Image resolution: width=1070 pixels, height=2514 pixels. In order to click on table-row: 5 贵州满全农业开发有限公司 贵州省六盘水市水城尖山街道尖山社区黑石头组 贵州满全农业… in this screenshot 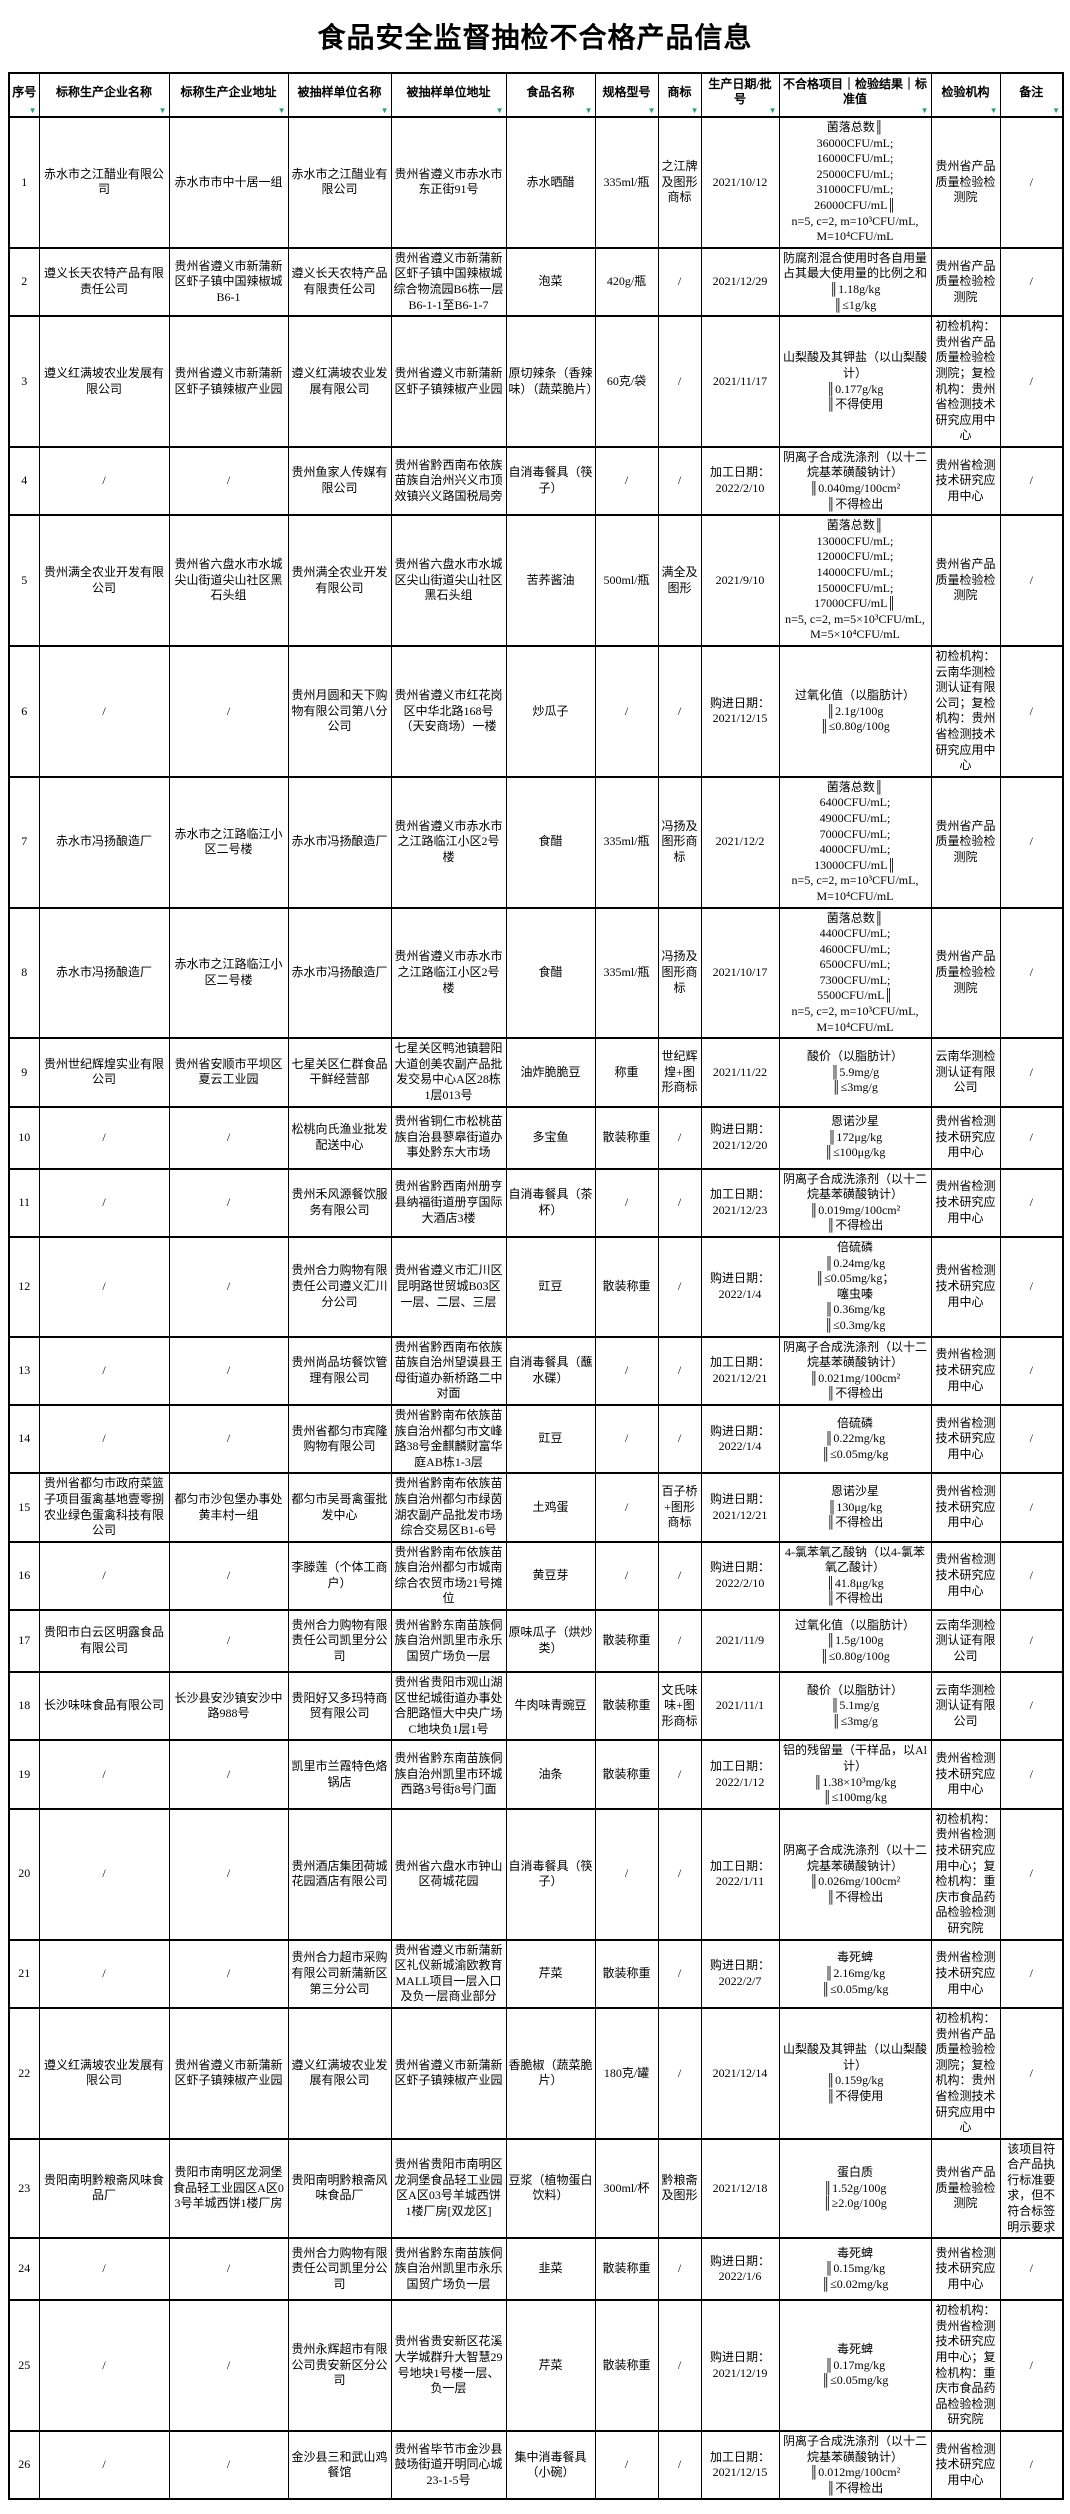, I will do `click(536, 580)`.